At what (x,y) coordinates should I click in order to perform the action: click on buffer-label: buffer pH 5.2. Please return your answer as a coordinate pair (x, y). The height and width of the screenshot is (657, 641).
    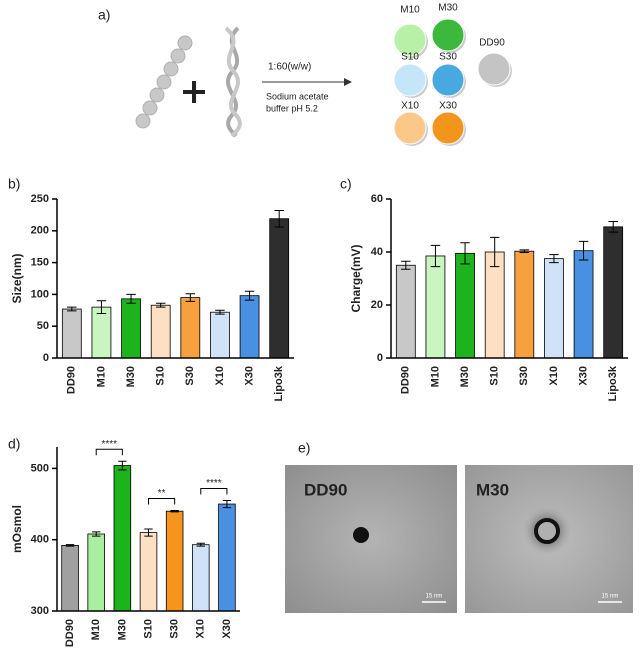
    Looking at the image, I should click on (292, 108).